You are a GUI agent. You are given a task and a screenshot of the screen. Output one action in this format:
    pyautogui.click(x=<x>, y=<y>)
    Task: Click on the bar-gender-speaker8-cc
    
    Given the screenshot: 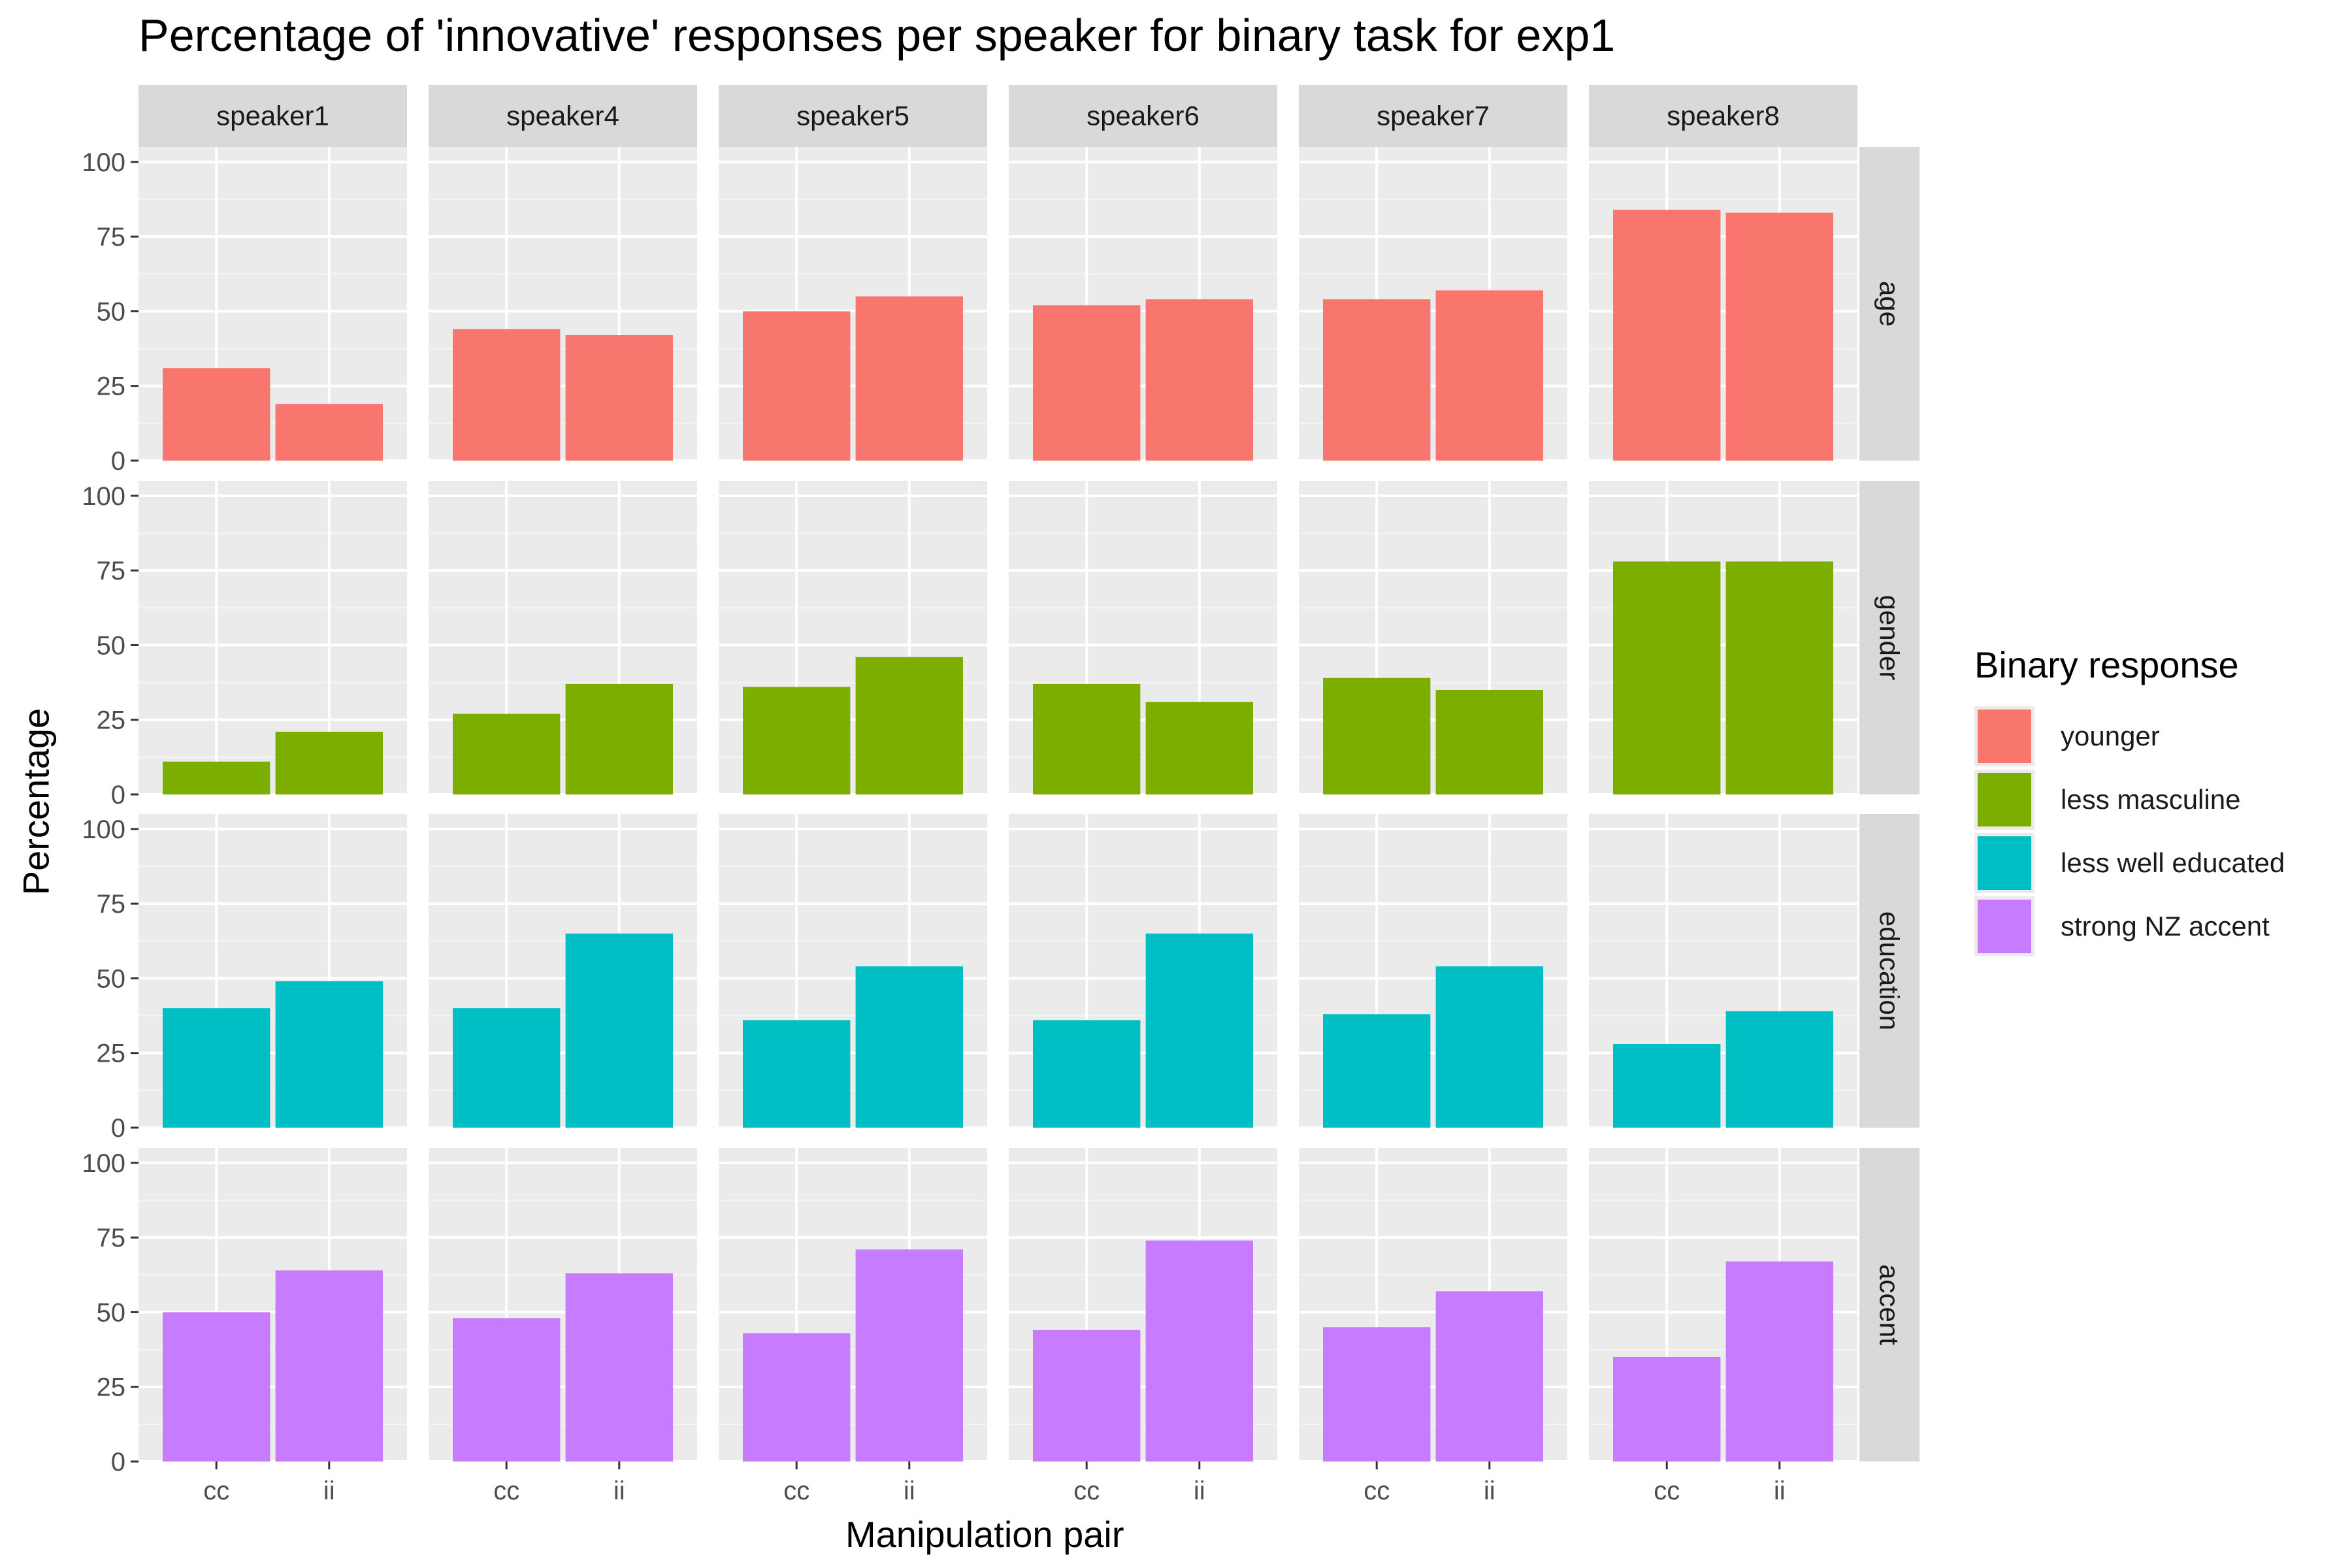 What is the action you would take?
    pyautogui.click(x=1666, y=677)
    